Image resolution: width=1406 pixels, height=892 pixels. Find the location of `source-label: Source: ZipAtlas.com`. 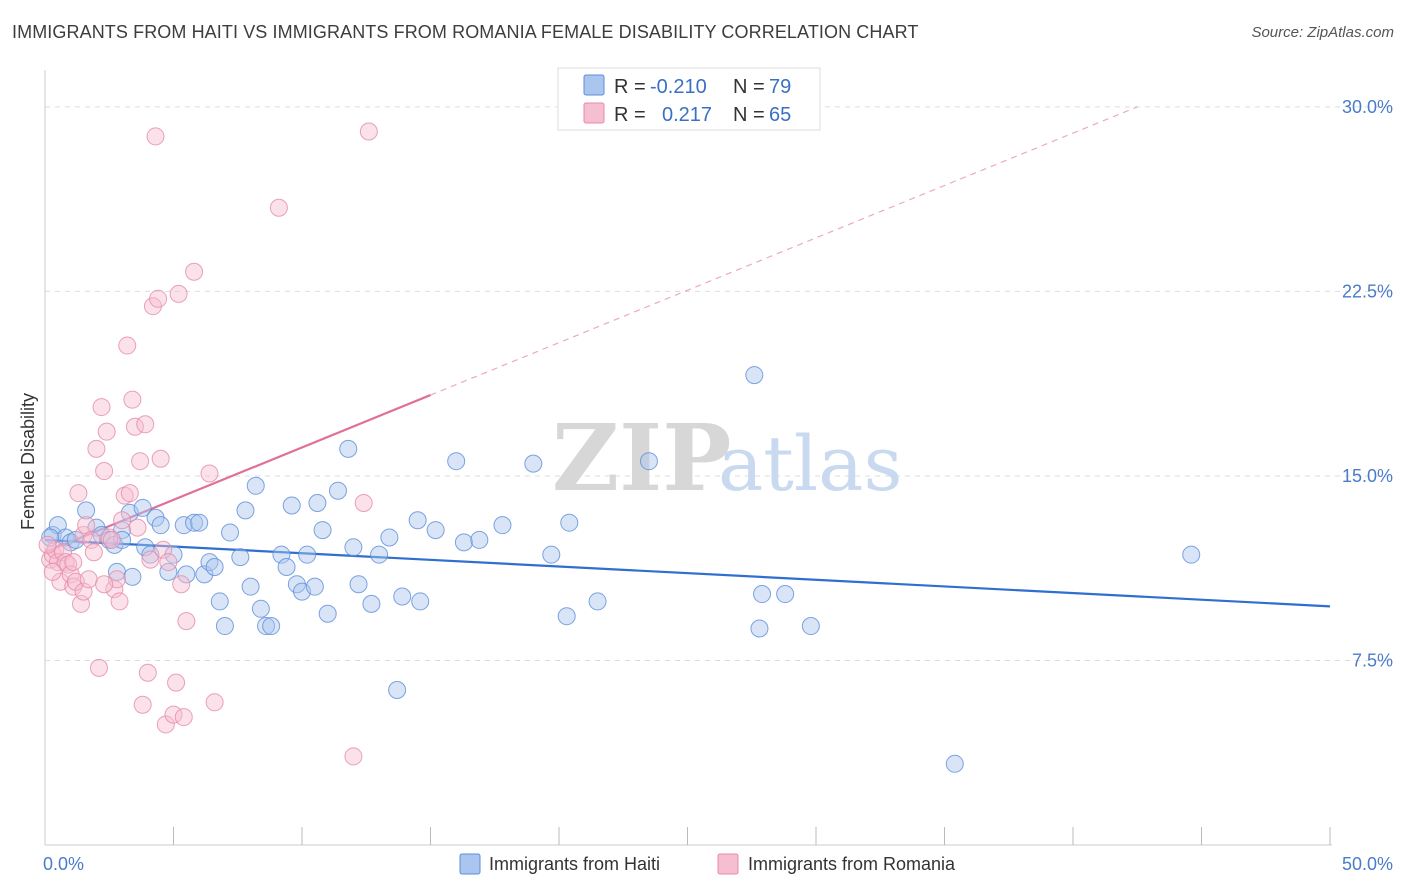

source-label: Source: ZipAtlas.com is located at coordinates (1322, 32).